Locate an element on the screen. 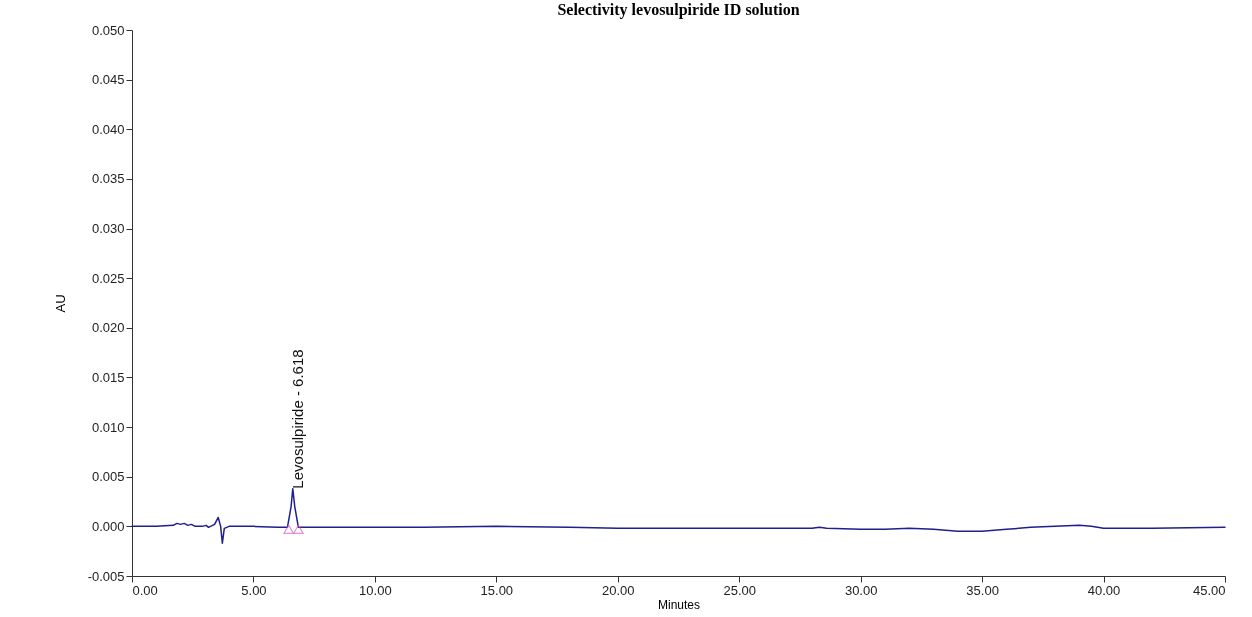 Image resolution: width=1252 pixels, height=617 pixels. y-tick-label: 0.000 is located at coordinates (108, 526).